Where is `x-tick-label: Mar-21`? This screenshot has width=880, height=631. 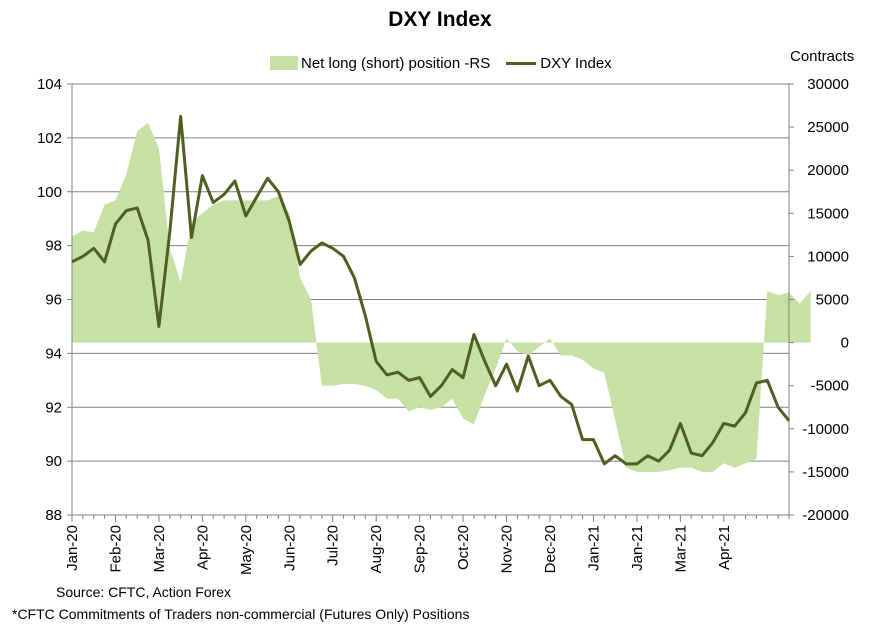 x-tick-label: Mar-21 is located at coordinates (680, 549).